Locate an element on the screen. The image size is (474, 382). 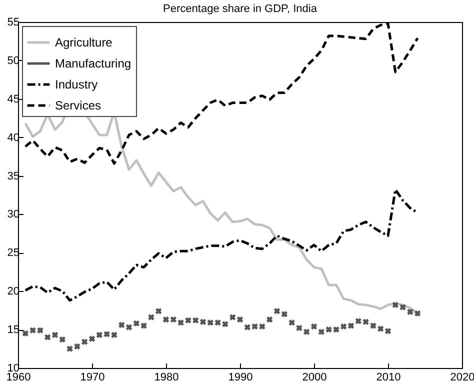
x-tick-label: 1990 is located at coordinates (240, 377).